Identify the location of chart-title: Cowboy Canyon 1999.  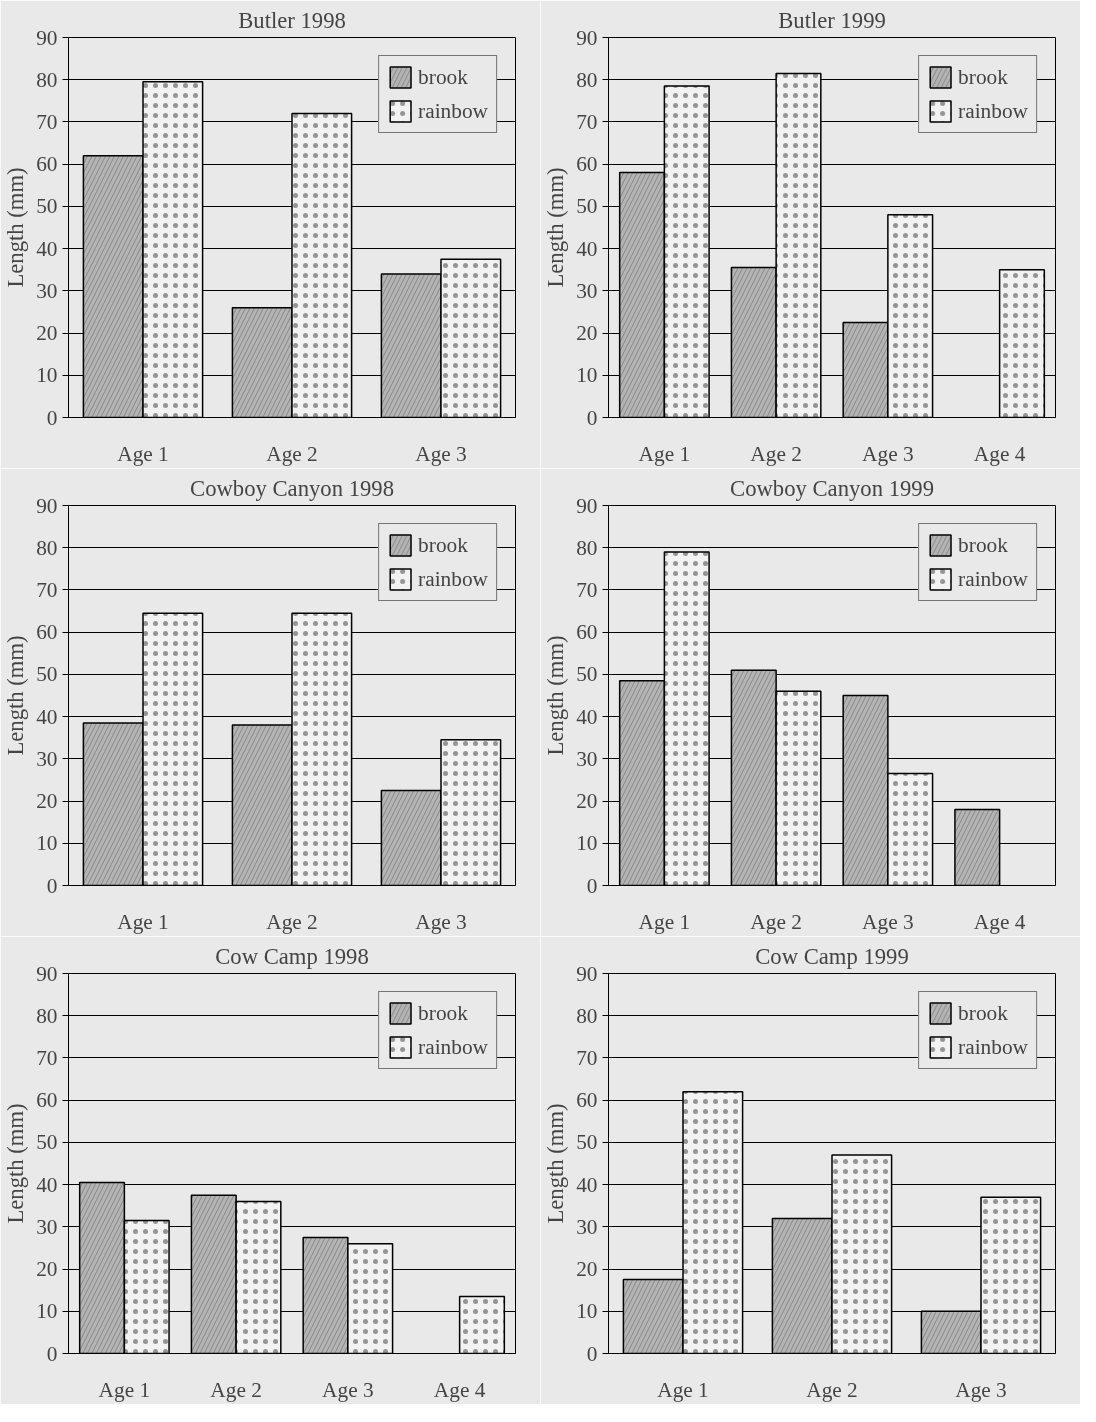
(832, 488).